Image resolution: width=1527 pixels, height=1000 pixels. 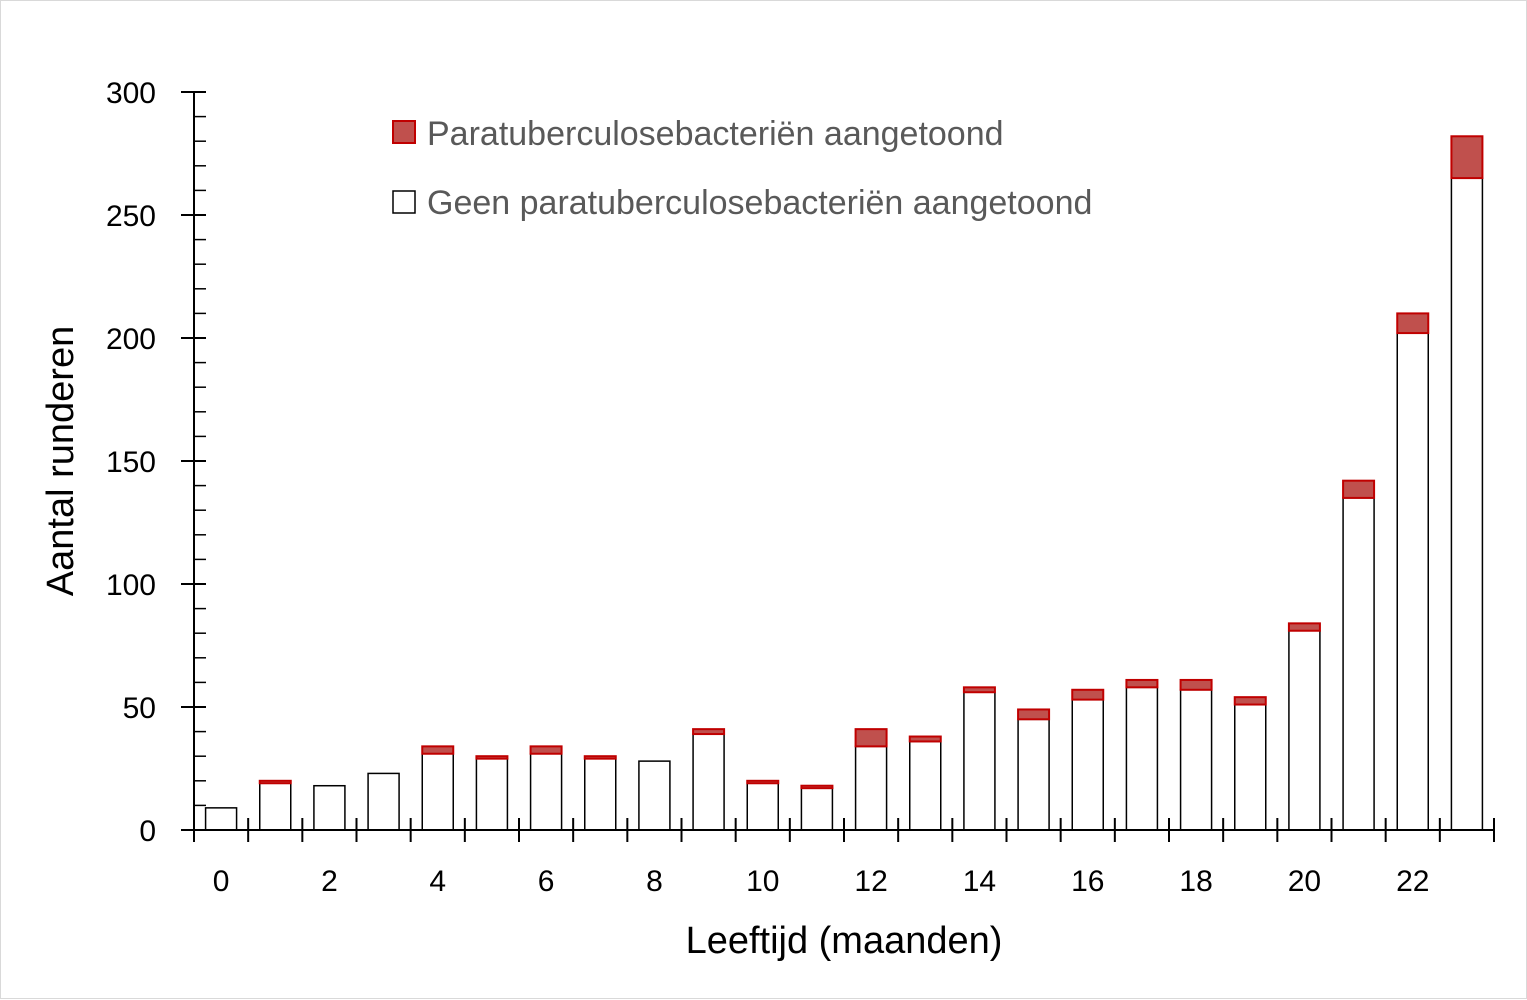 I want to click on x-tick-label: 14, so click(x=979, y=881).